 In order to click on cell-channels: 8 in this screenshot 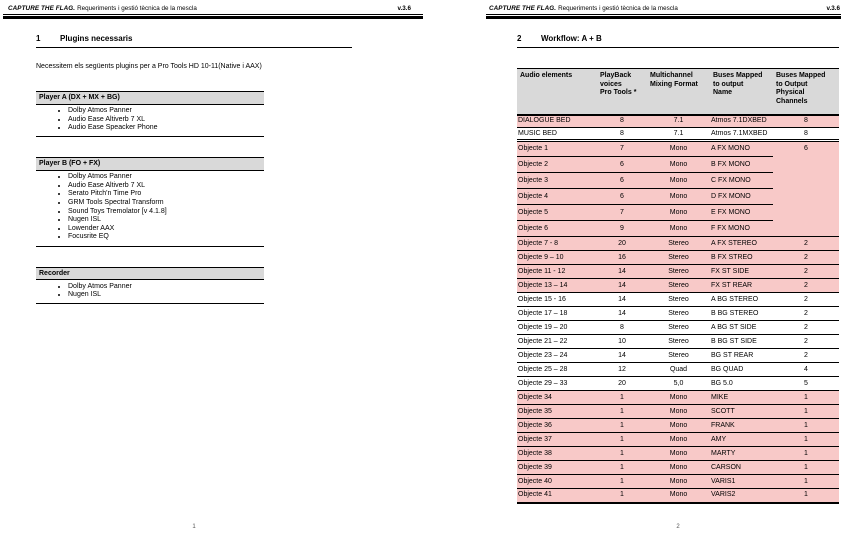, I will do `click(806, 134)`.